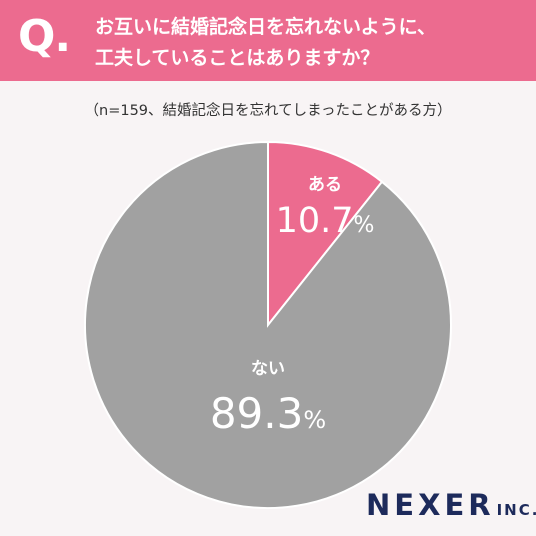 The height and width of the screenshot is (536, 536). What do you see at coordinates (430, 505) in the screenshot?
I see `logo-main-text: NEXER` at bounding box center [430, 505].